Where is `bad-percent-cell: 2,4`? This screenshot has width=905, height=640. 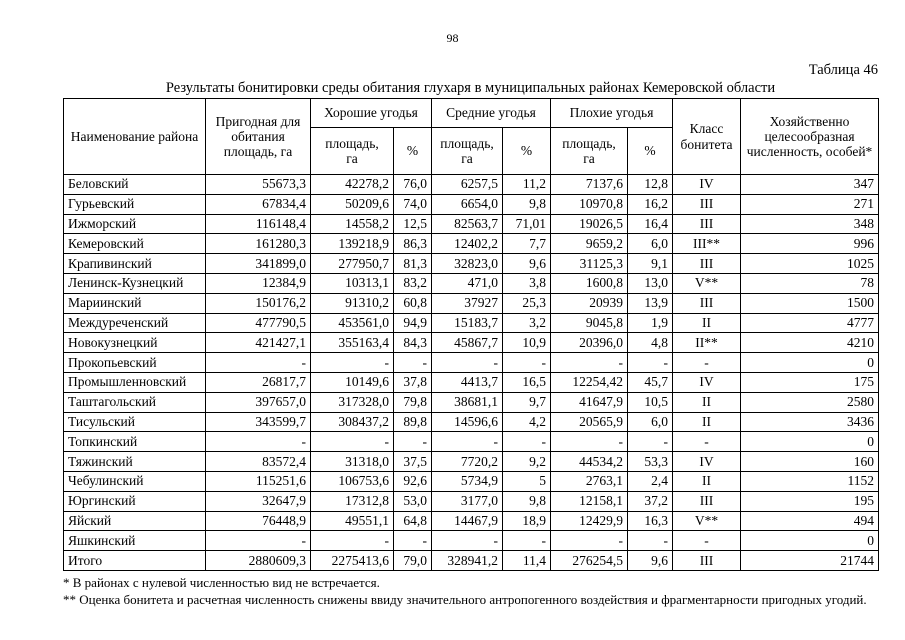
bad-percent-cell: 2,4 is located at coordinates (650, 481).